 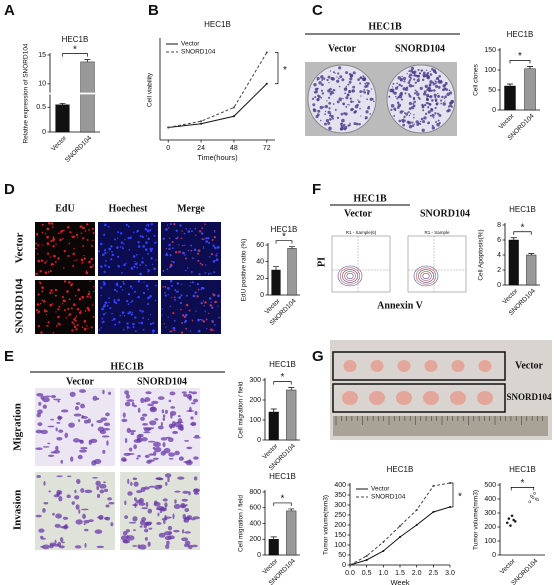 I want to click on row-label: Invasion, so click(x=18, y=510).